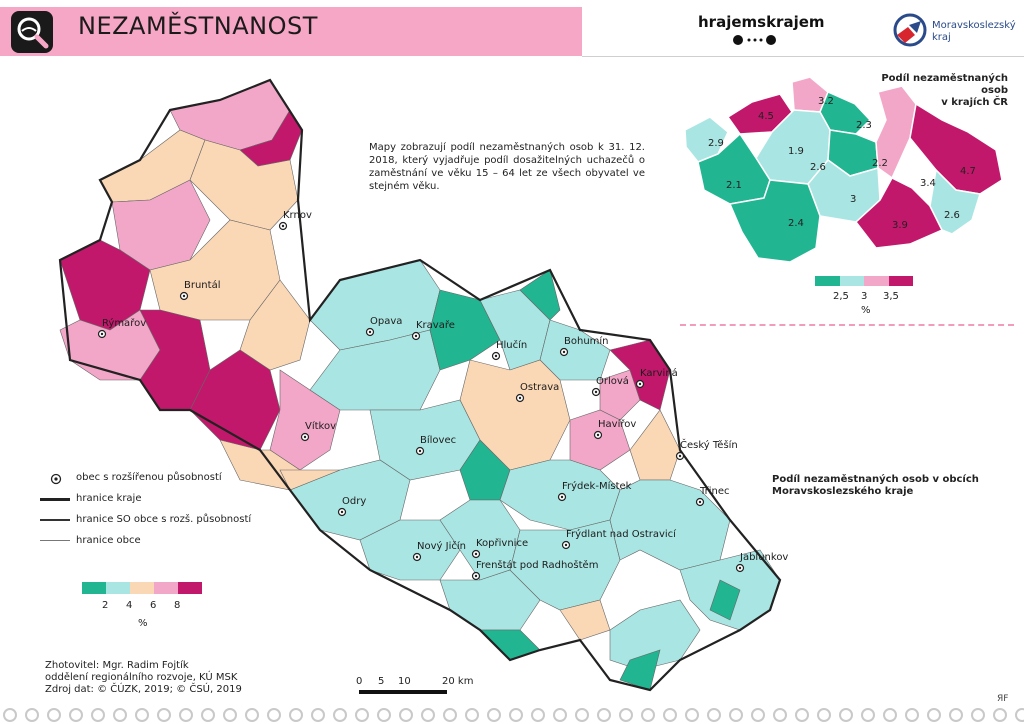 The width and height of the screenshot is (1024, 724). Describe the element at coordinates (774, 221) in the screenshot. I see `cz-region-jihocesky` at that location.